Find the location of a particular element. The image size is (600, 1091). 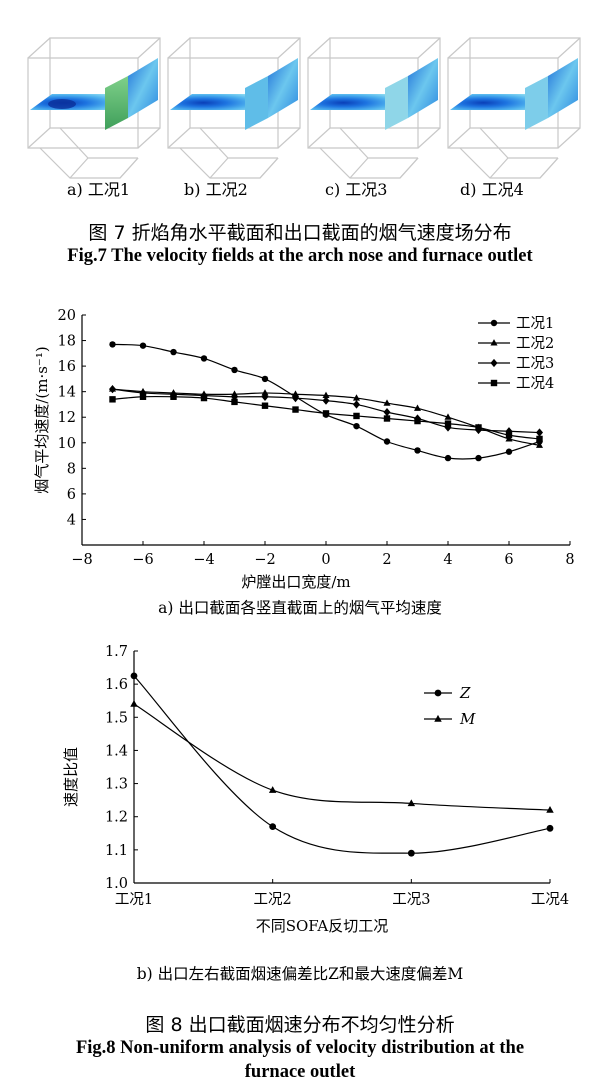

chart-a-caption: a) 出口截面各竖直截面上的烟气平均速度 is located at coordinates (300, 608).